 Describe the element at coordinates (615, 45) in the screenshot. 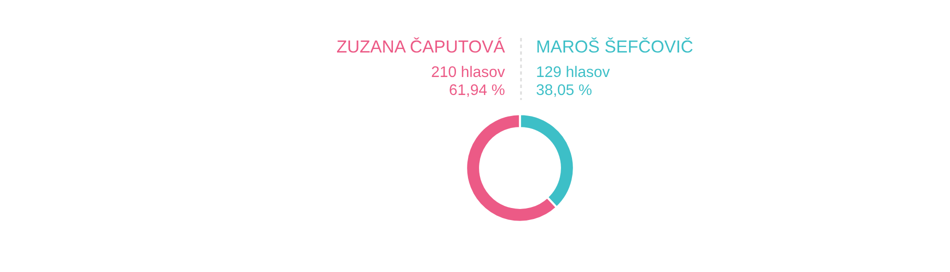

I see `slice-label: MAROŠ ŠEFČOVIČ` at that location.